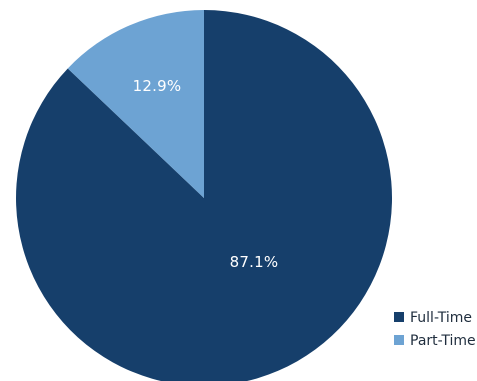 This screenshot has height=381, width=477. What do you see at coordinates (399, 317) in the screenshot?
I see `legend-swatch-full-time` at bounding box center [399, 317].